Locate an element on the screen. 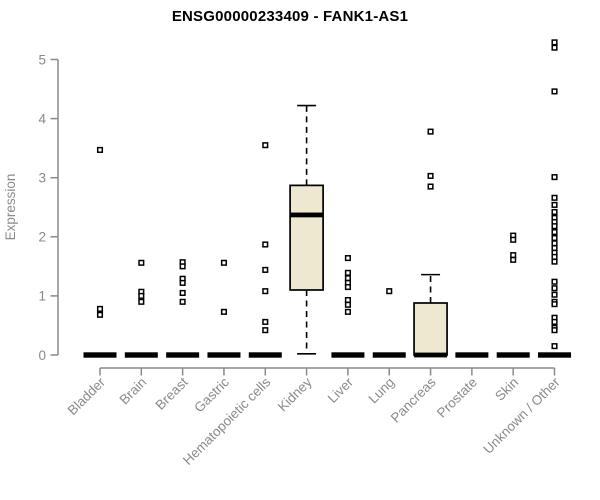 The image size is (600, 500). x-tick-label: Lung is located at coordinates (382, 391).